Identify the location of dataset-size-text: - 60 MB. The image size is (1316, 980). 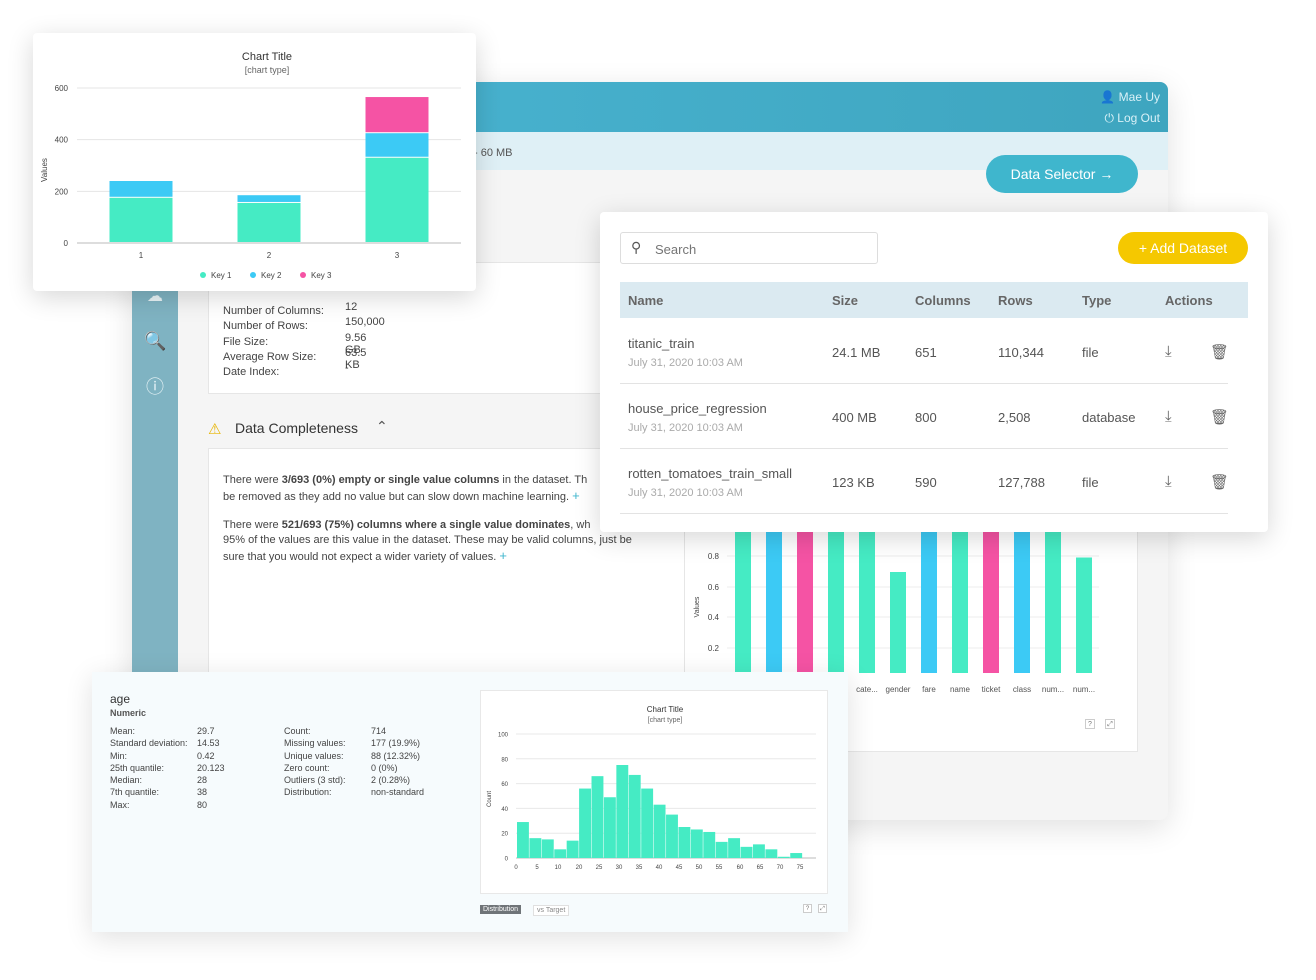
(493, 153).